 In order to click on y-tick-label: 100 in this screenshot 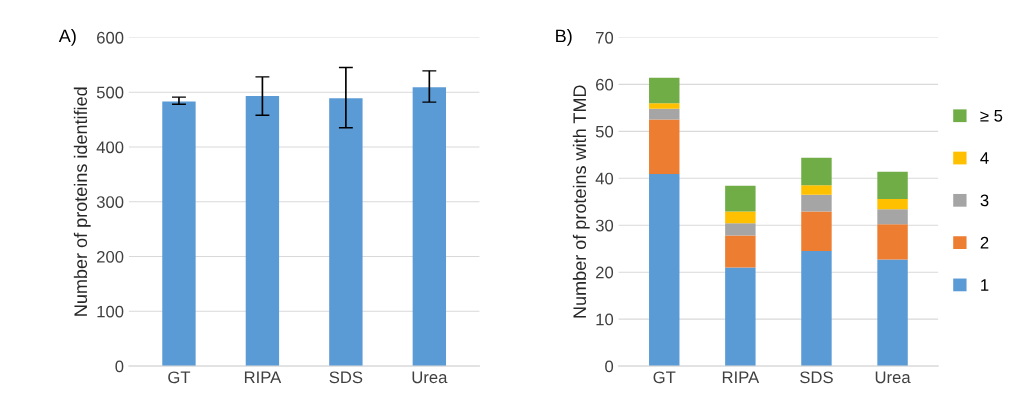, I will do `click(110, 311)`.